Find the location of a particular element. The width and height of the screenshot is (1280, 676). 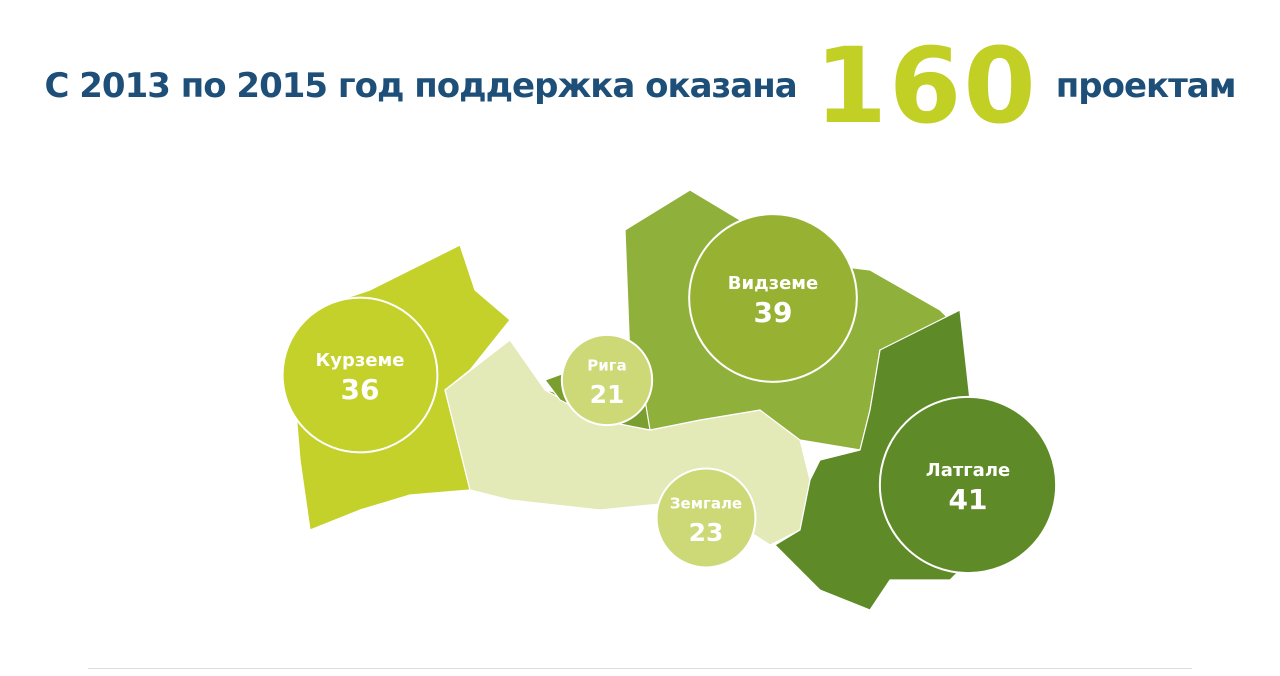

title-prefix: С 2013 по 2015 год поддержка оказана is located at coordinates (420, 86).